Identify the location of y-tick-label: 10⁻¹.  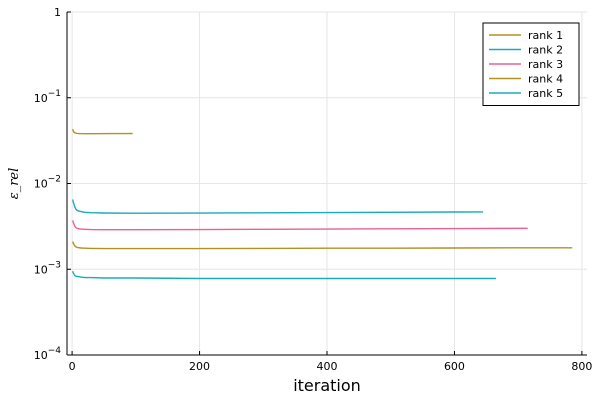
(47, 97).